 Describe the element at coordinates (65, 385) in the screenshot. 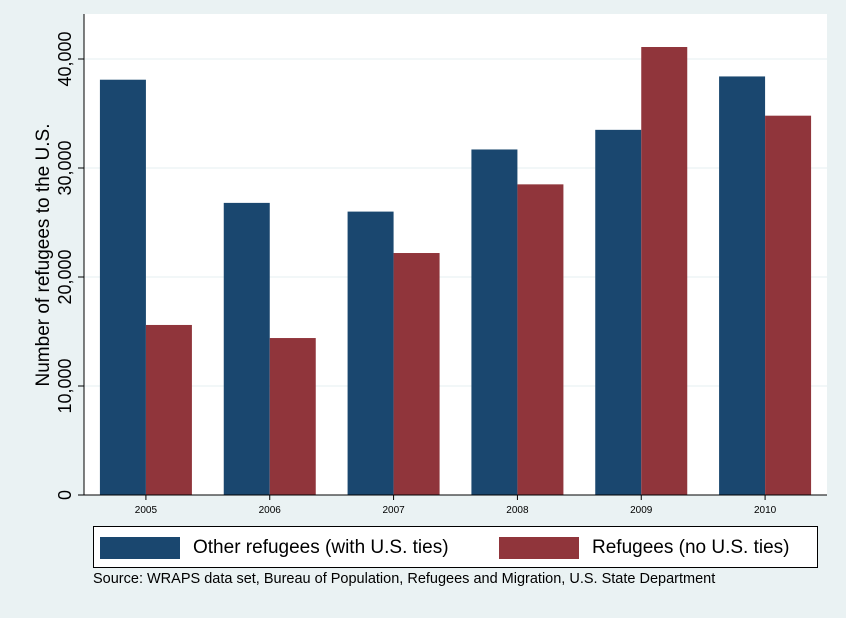

I see `y-tick-label: 10,000` at that location.